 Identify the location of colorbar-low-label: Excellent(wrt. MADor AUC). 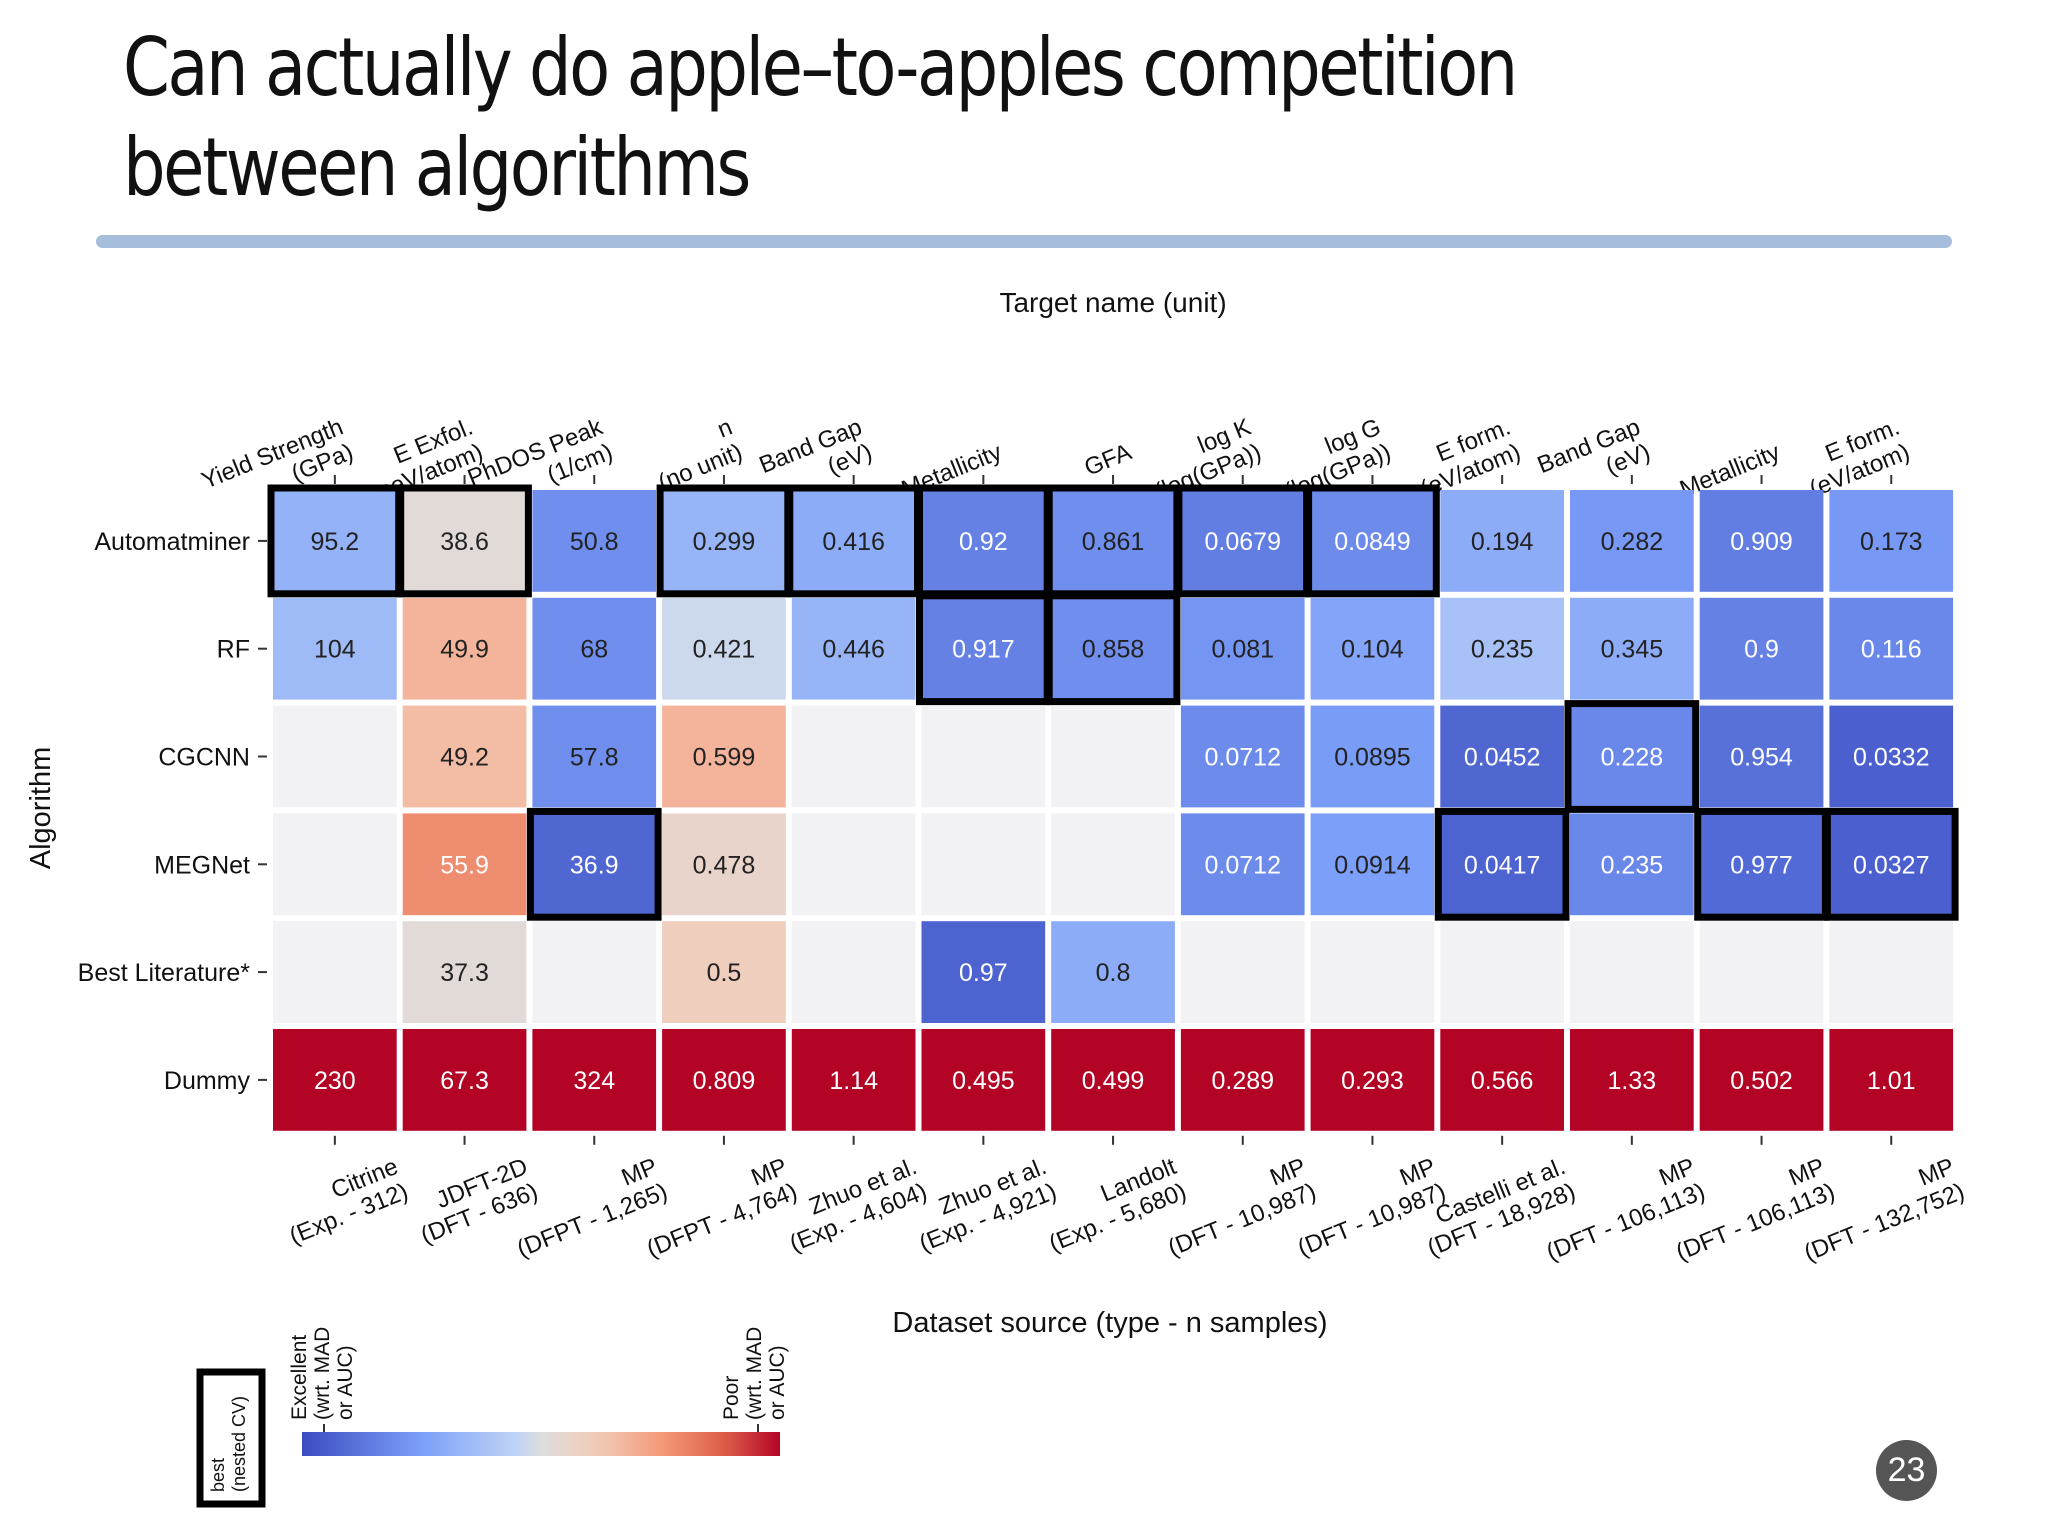
(322, 1373).